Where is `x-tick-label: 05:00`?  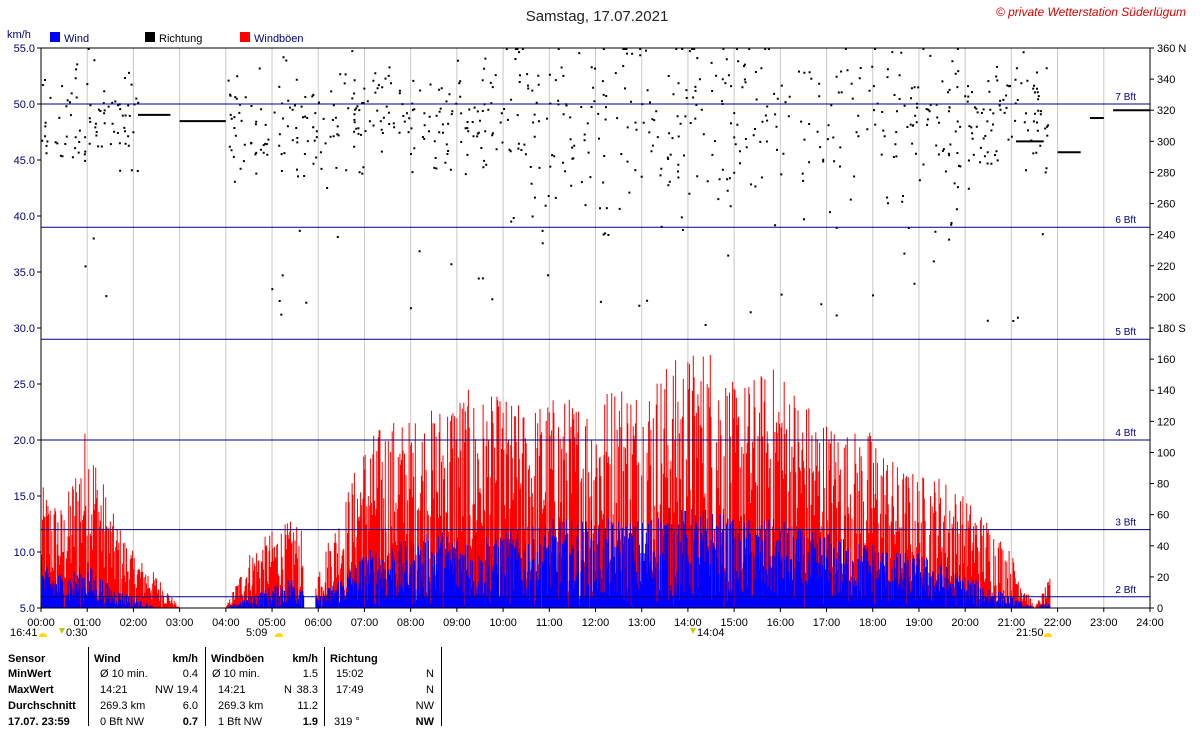 x-tick-label: 05:00 is located at coordinates (272, 623).